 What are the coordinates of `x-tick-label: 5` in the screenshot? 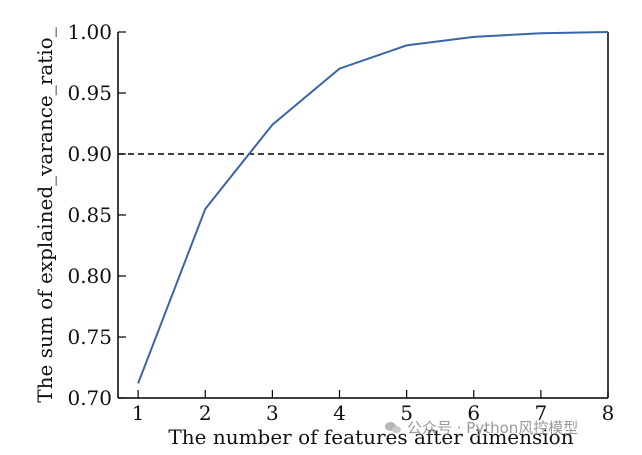 It's located at (406, 413).